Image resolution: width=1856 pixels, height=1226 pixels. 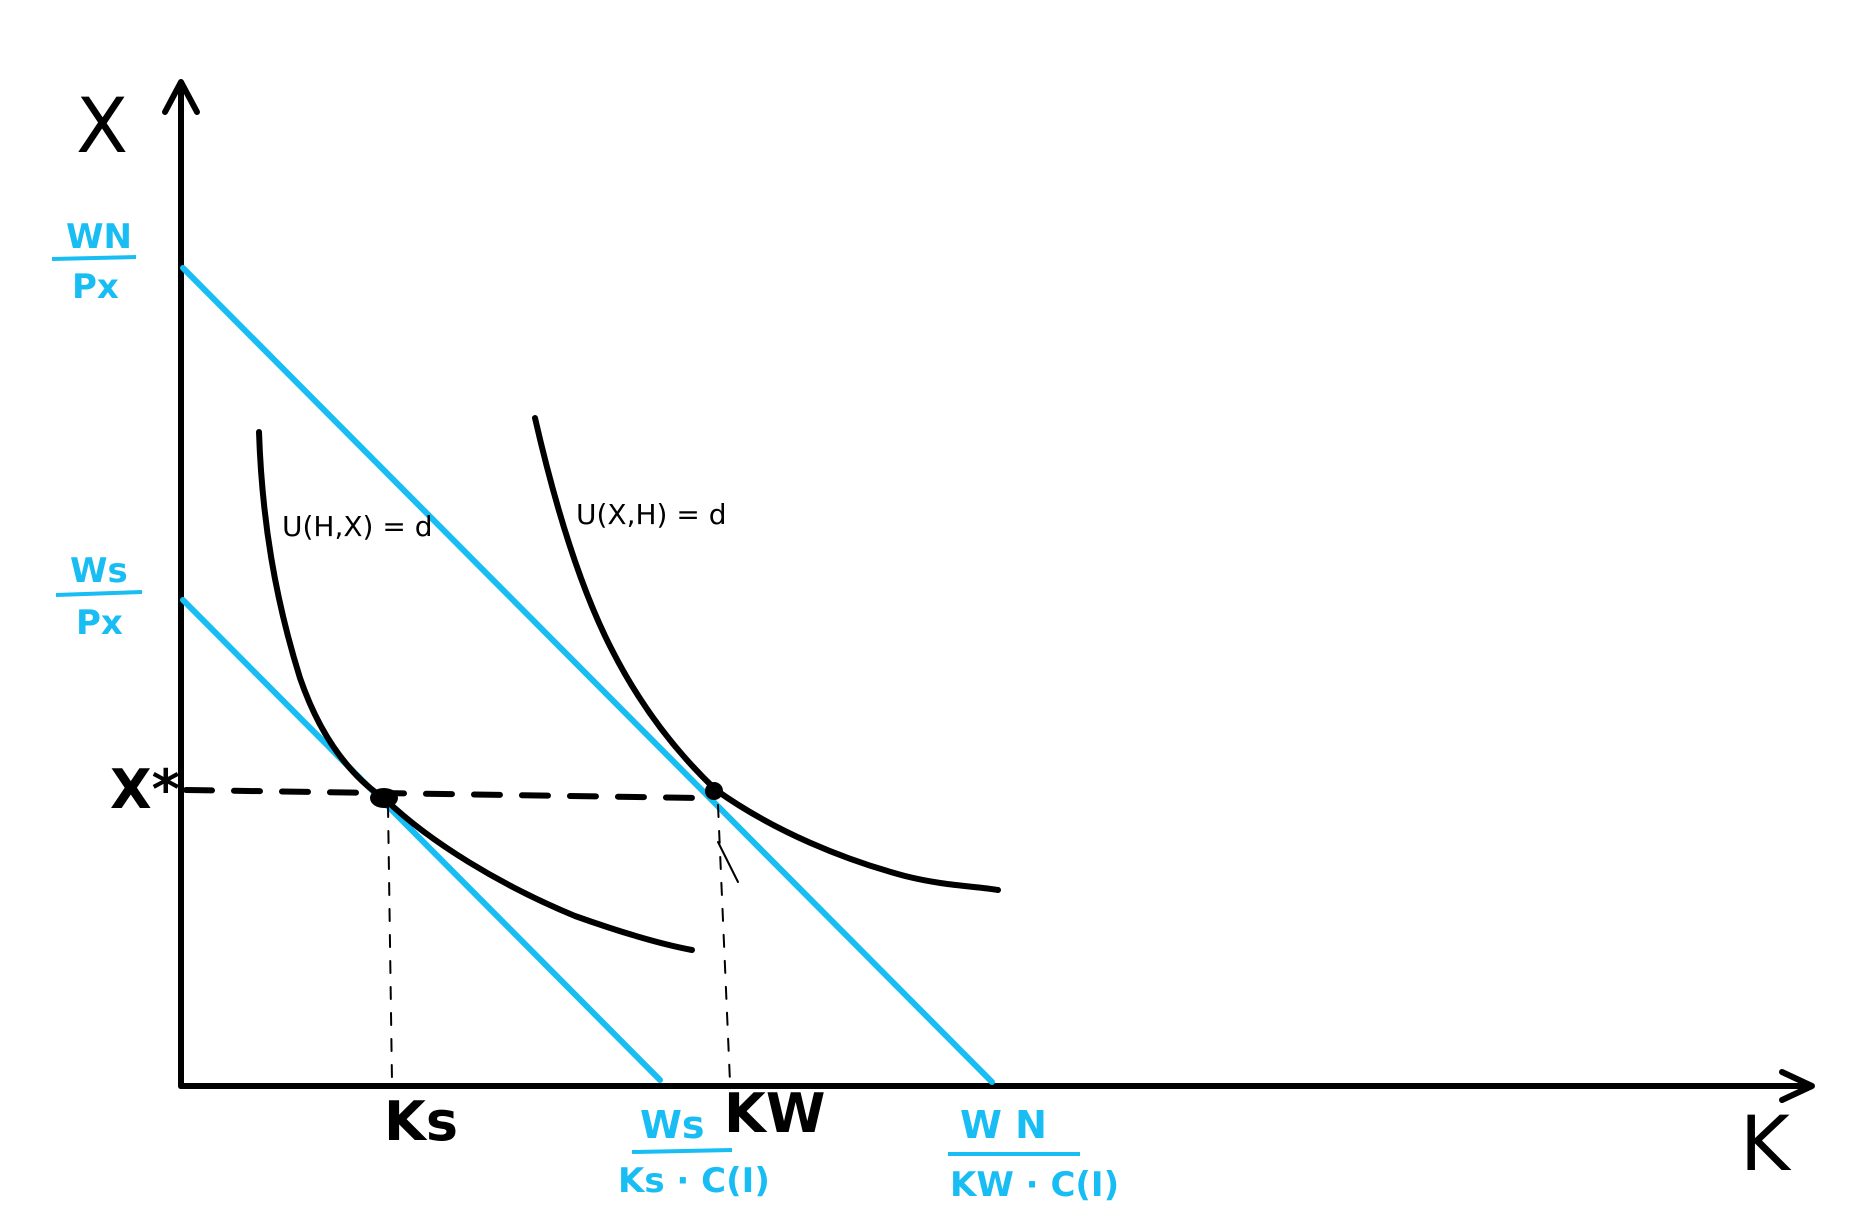 I want to click on ks-label: Ks, so click(x=421, y=1121).